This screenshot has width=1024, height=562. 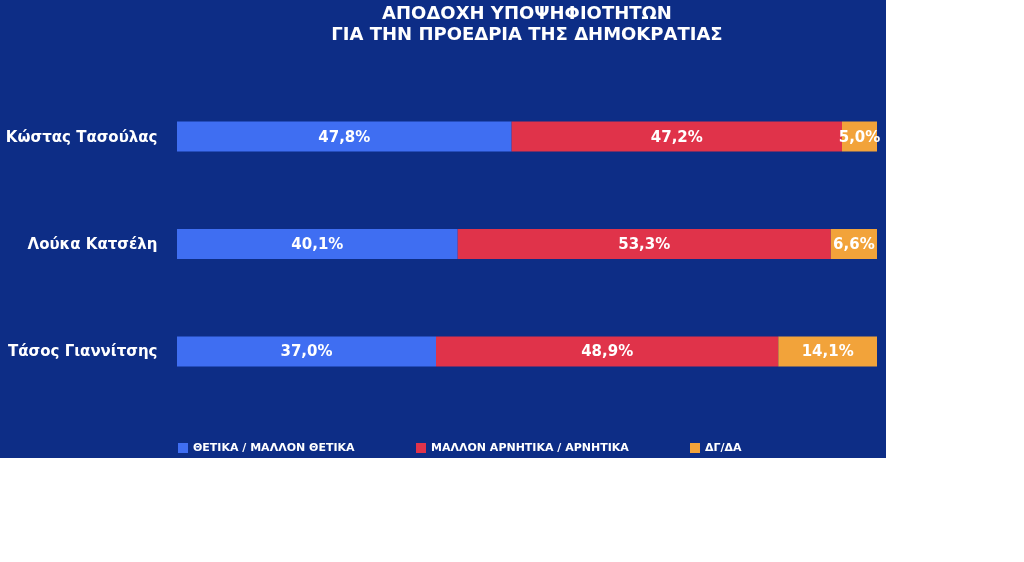 I want to click on legend-label: ΔΓ/ΔΑ, so click(x=724, y=447).